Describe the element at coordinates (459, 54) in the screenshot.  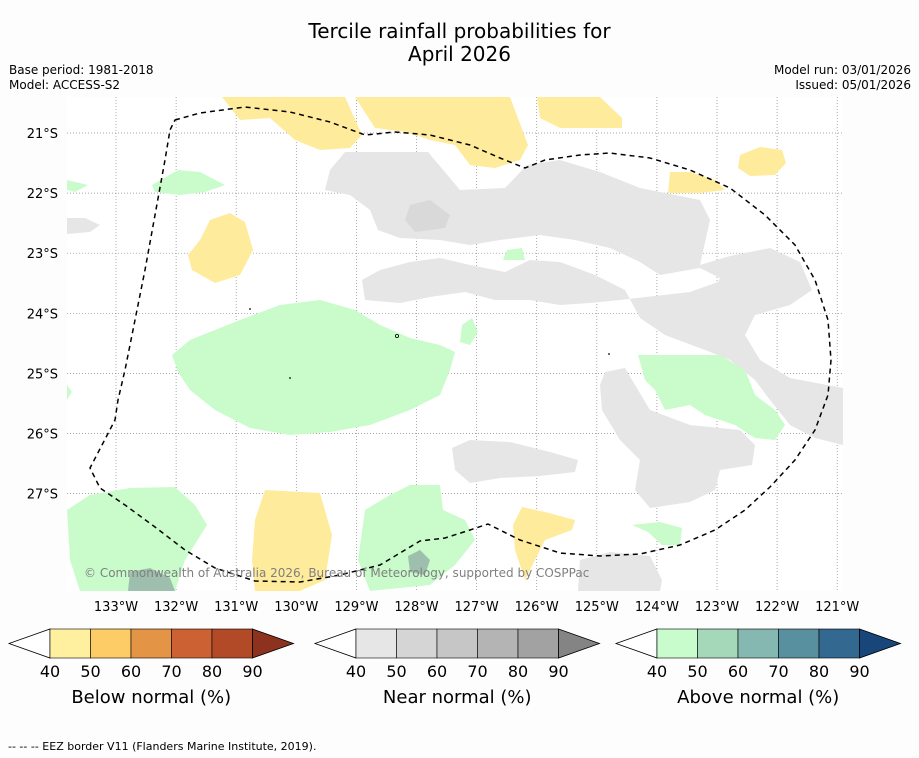
I see `map-title-line2: April 2026` at that location.